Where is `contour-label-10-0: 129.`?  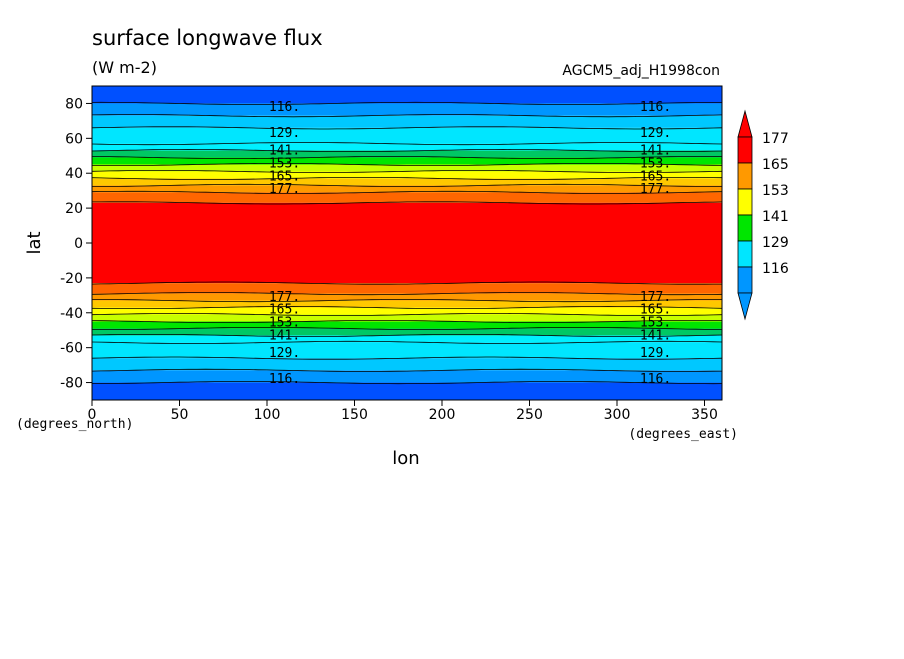
contour-label-10-0: 129. is located at coordinates (284, 353).